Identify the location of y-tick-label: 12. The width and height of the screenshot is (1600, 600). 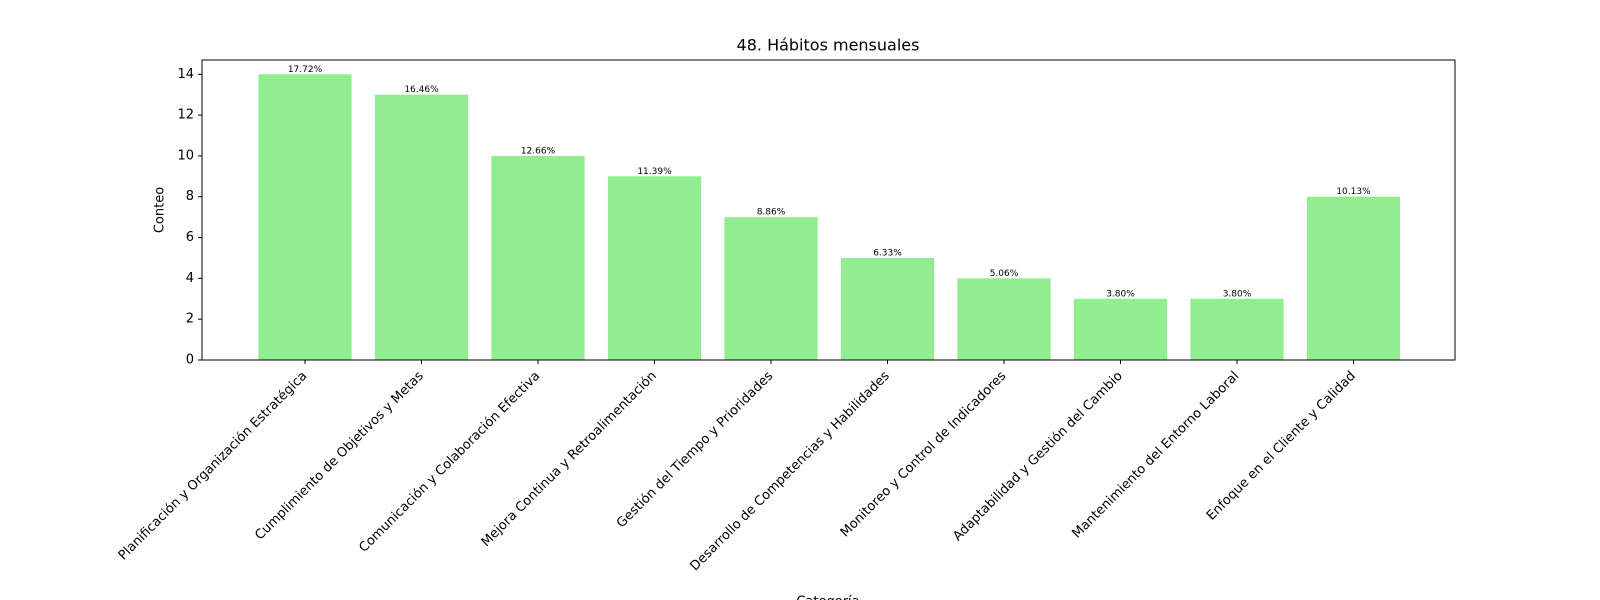
(185, 115).